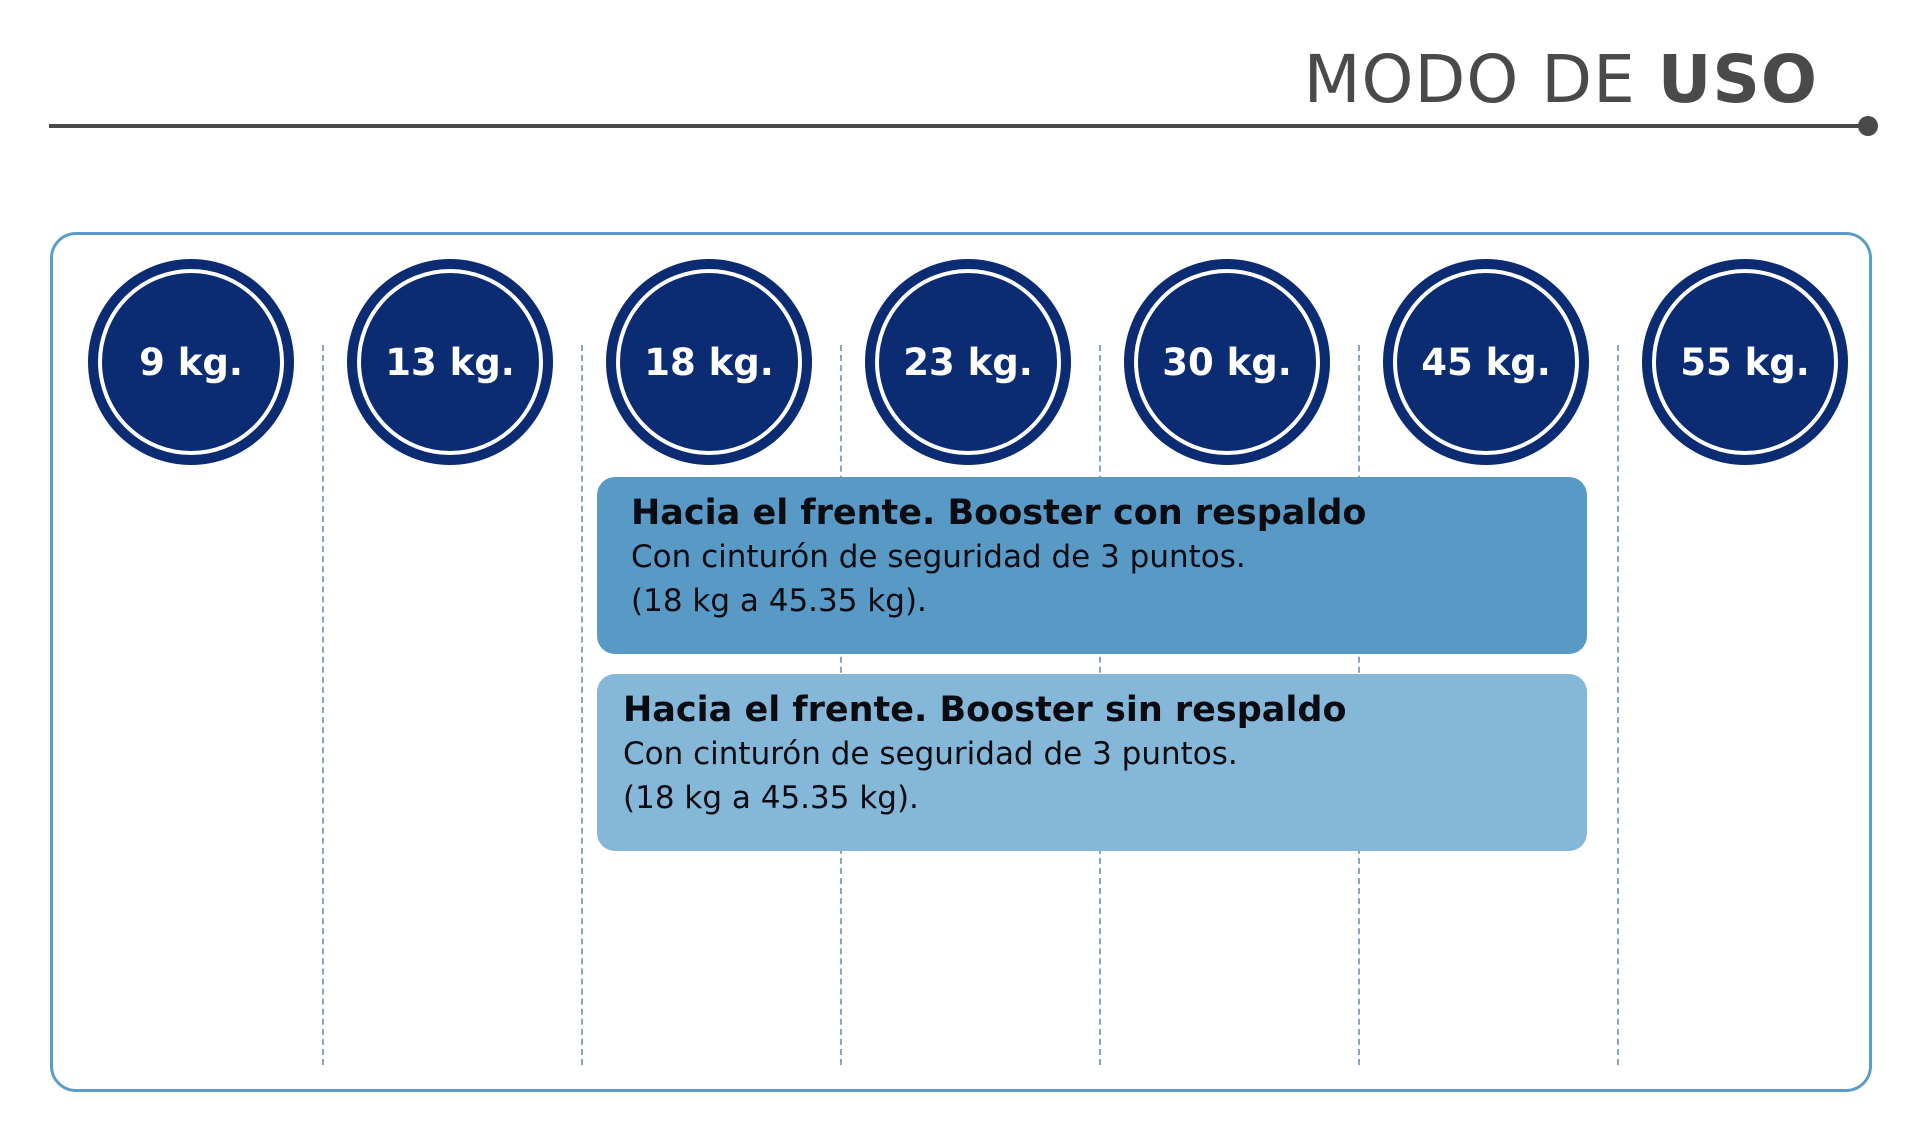 The width and height of the screenshot is (1920, 1141). I want to click on weight-label: 23 kg., so click(968, 362).